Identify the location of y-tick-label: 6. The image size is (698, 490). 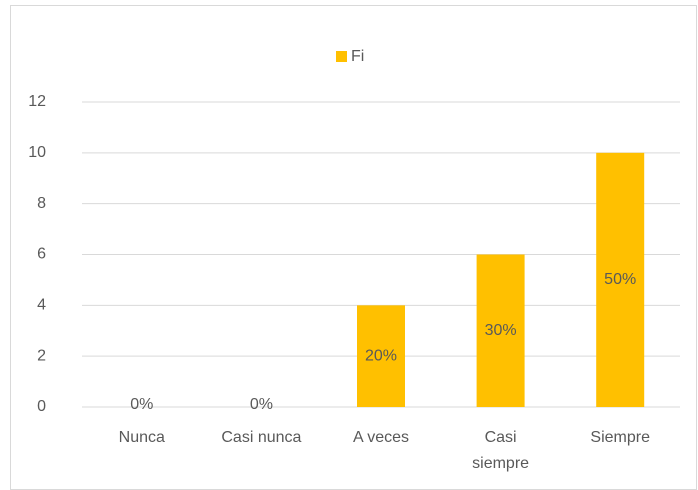
(41, 254).